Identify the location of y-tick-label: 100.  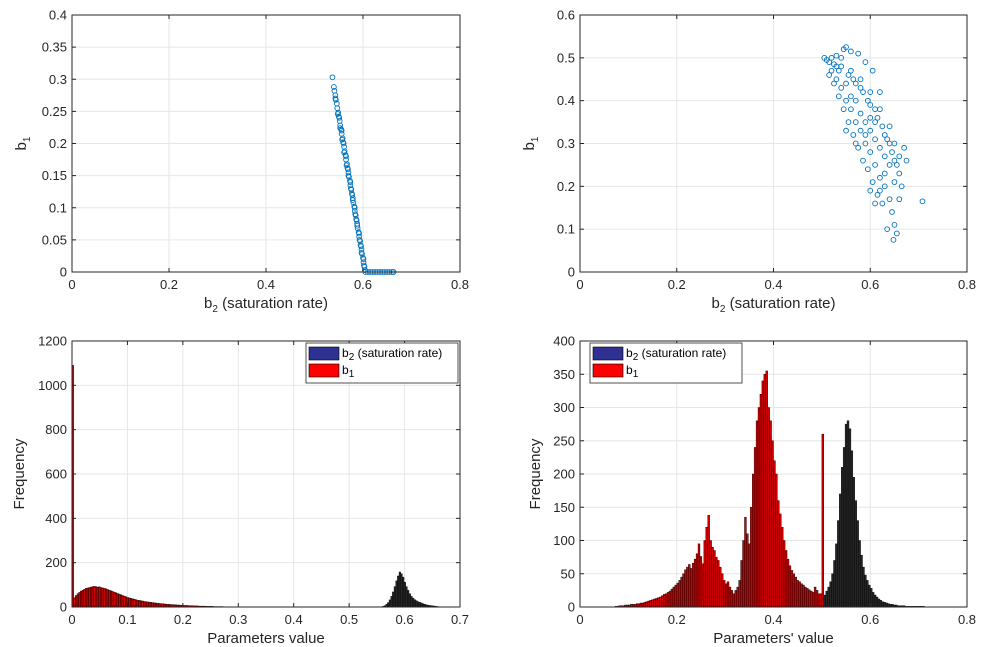
(564, 540).